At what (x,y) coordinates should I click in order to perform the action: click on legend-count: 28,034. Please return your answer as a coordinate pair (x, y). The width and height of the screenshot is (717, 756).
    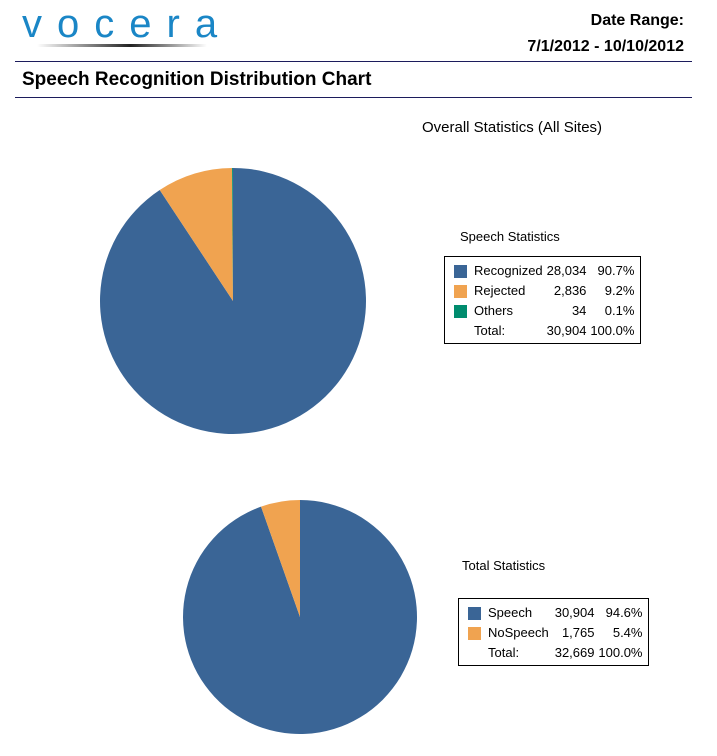
    Looking at the image, I should click on (566, 270).